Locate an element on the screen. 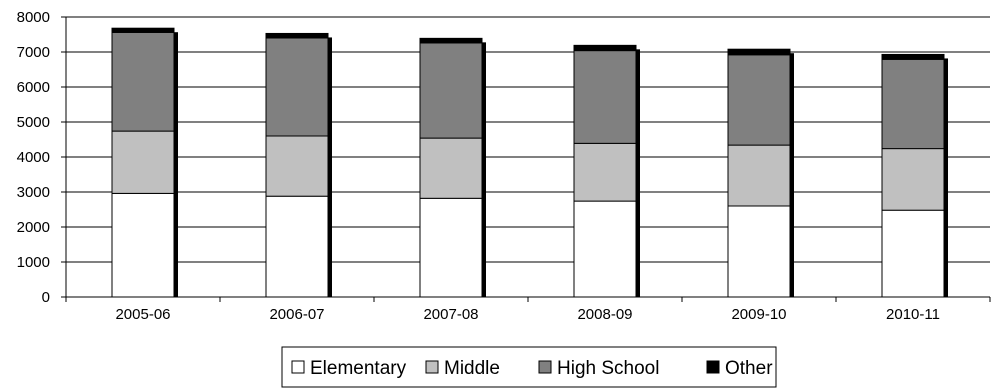 The image size is (992, 389). x-tick-label: 2008-09 is located at coordinates (604, 314).